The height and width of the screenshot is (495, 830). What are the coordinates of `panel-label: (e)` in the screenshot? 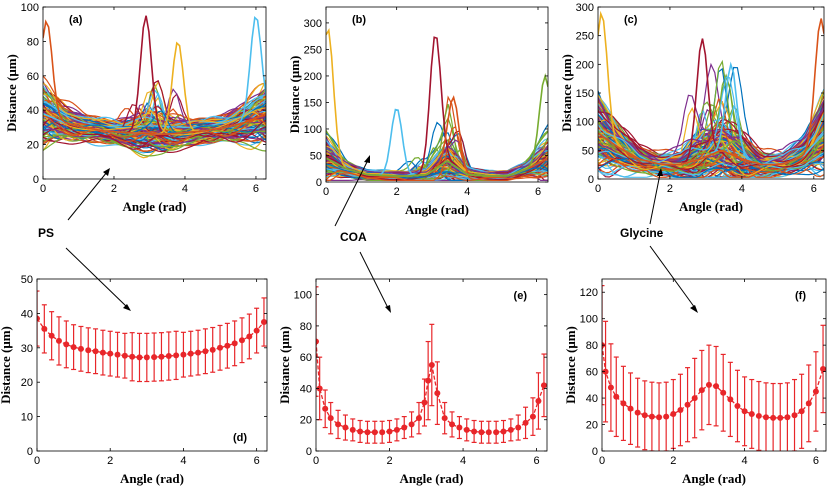 It's located at (521, 296).